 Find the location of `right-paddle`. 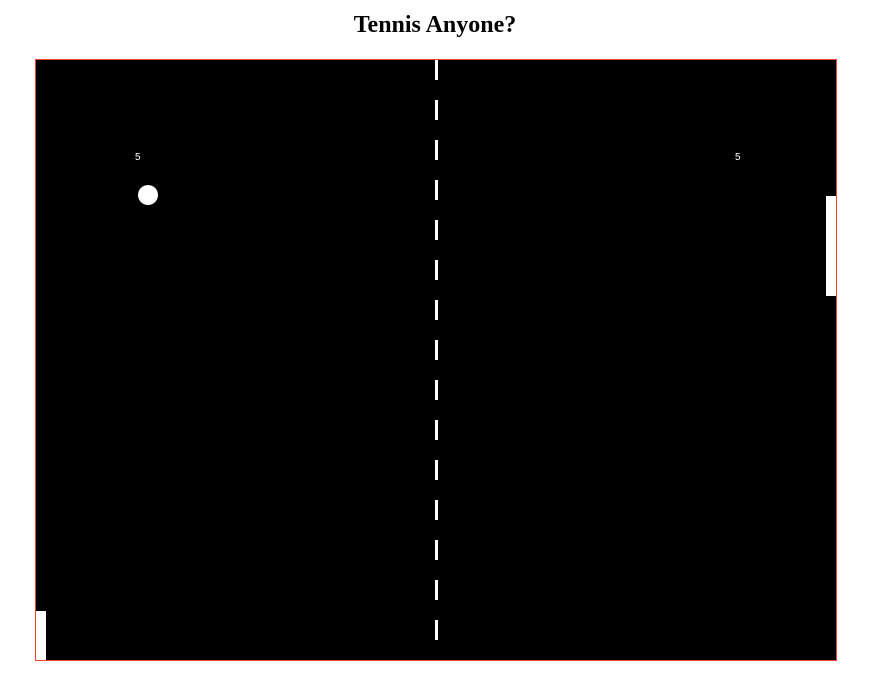

right-paddle is located at coordinates (831, 246).